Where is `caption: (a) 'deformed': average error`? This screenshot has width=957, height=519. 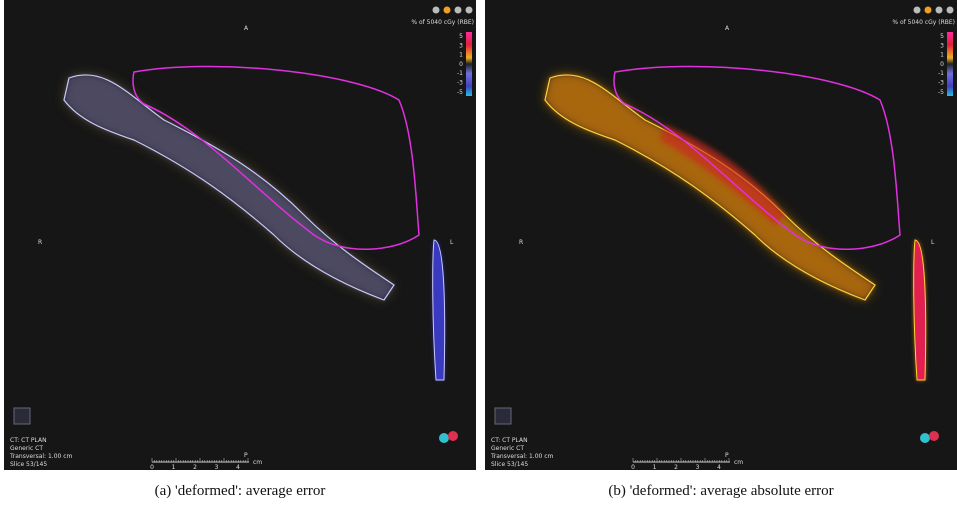
caption: (a) 'deformed': average error is located at coordinates (240, 491).